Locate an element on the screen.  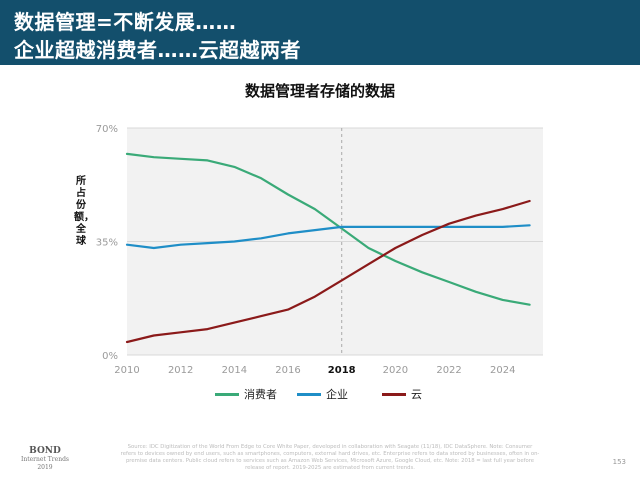
legend-swatch-consumer is located at coordinates (227, 394).